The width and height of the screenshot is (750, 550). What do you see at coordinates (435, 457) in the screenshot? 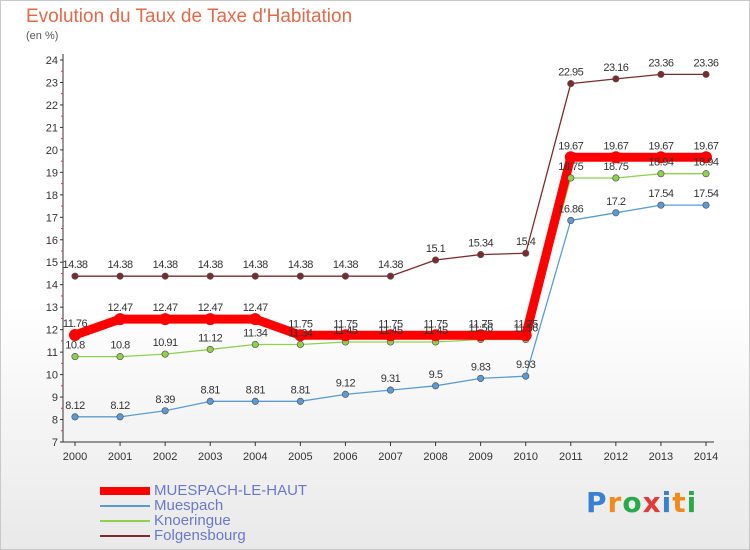
I see `x-tick-label: 2008` at bounding box center [435, 457].